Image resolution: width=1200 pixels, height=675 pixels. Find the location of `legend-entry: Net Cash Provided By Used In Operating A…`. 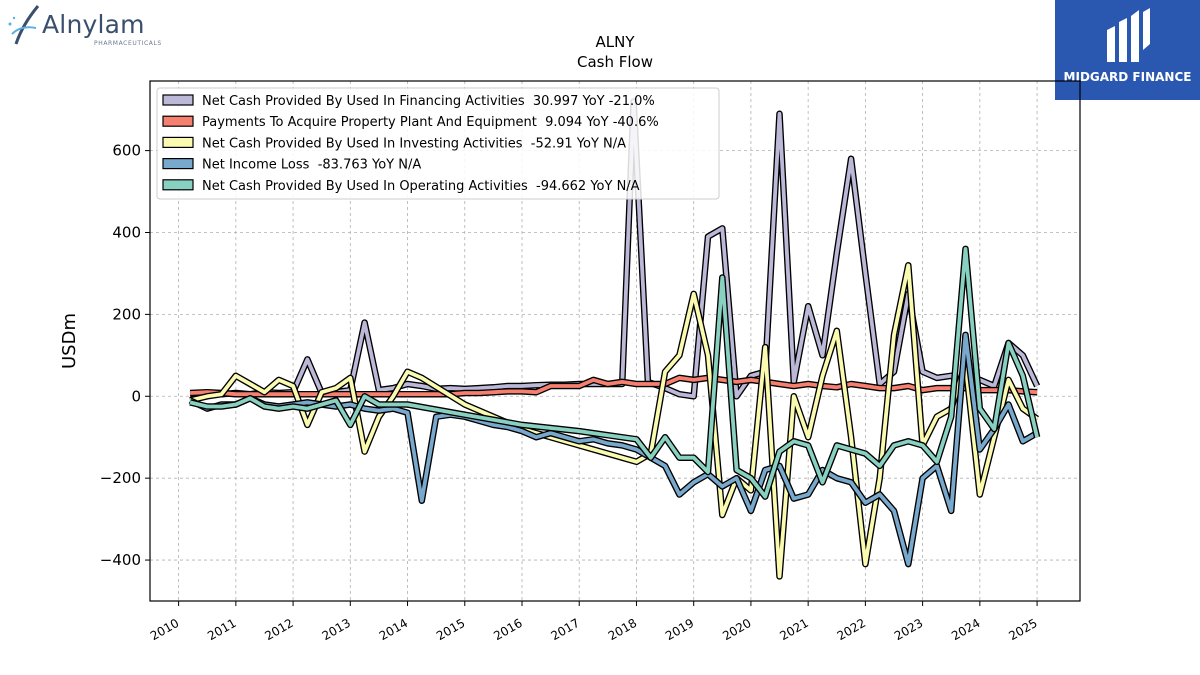

legend-entry: Net Cash Provided By Used In Operating A… is located at coordinates (421, 186).